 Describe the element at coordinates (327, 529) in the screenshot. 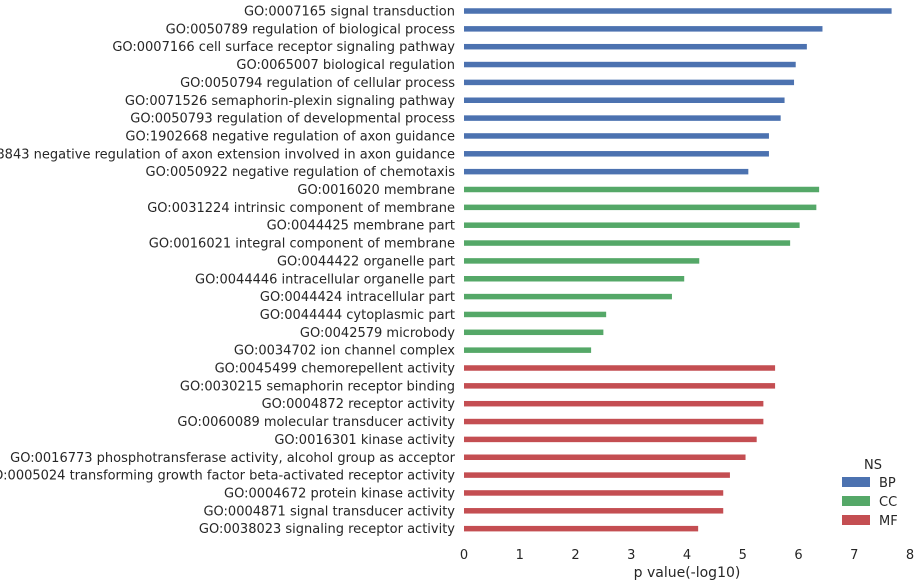

I see `y-tick-label: GO:0038023 signaling receptor activity` at that location.